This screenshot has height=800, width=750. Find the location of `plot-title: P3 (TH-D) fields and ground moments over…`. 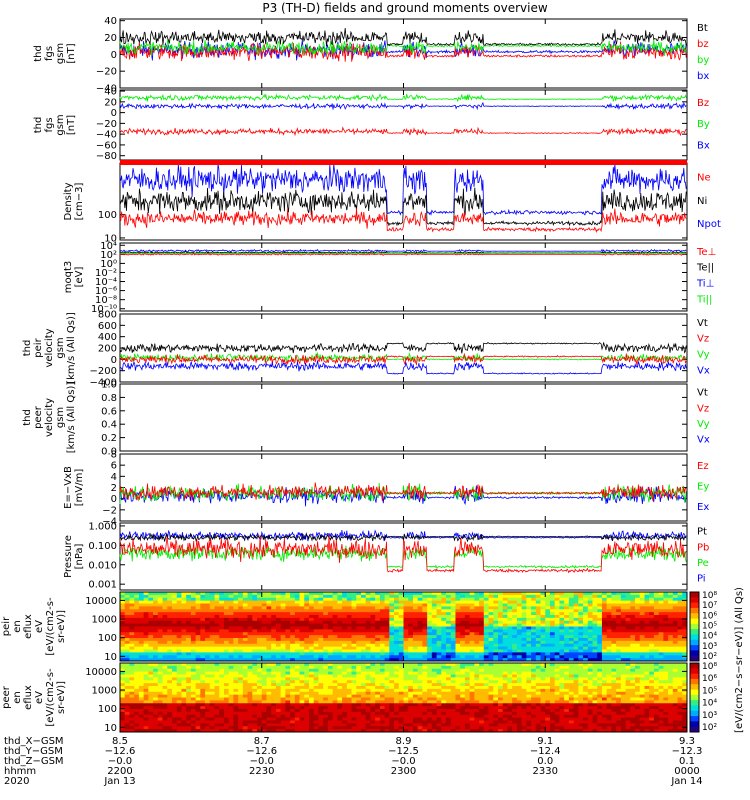

plot-title: P3 (TH-D) fields and ground moments over… is located at coordinates (404, 8).